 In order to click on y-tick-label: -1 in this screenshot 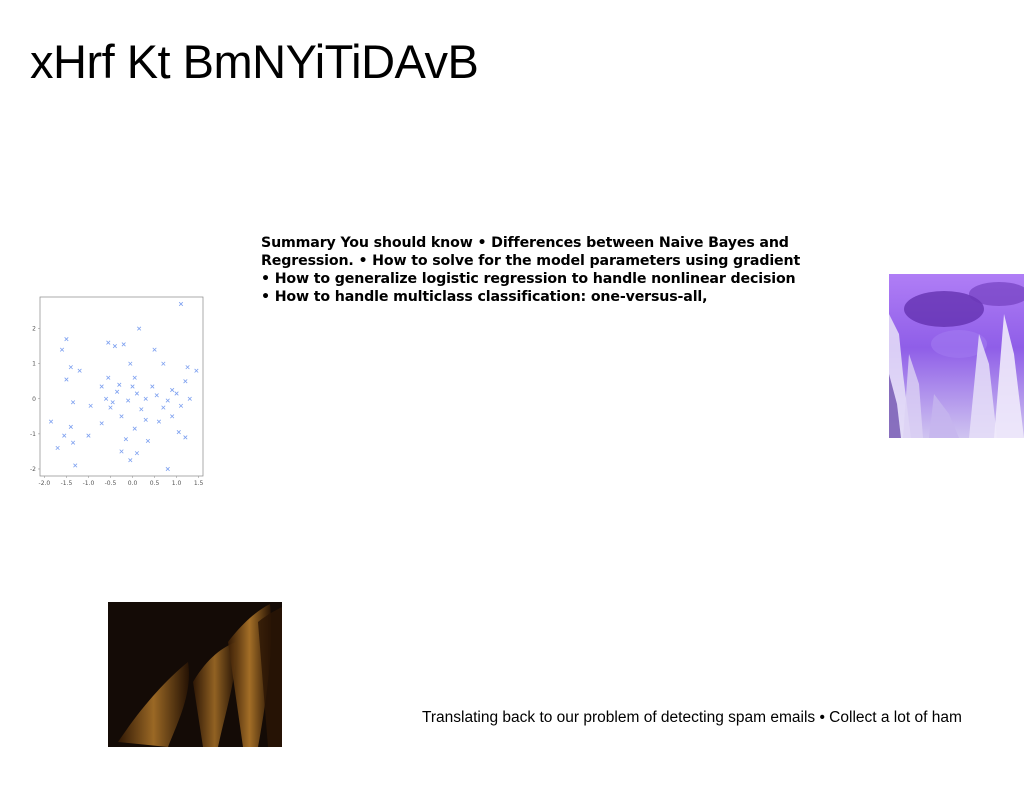, I will do `click(33, 434)`.